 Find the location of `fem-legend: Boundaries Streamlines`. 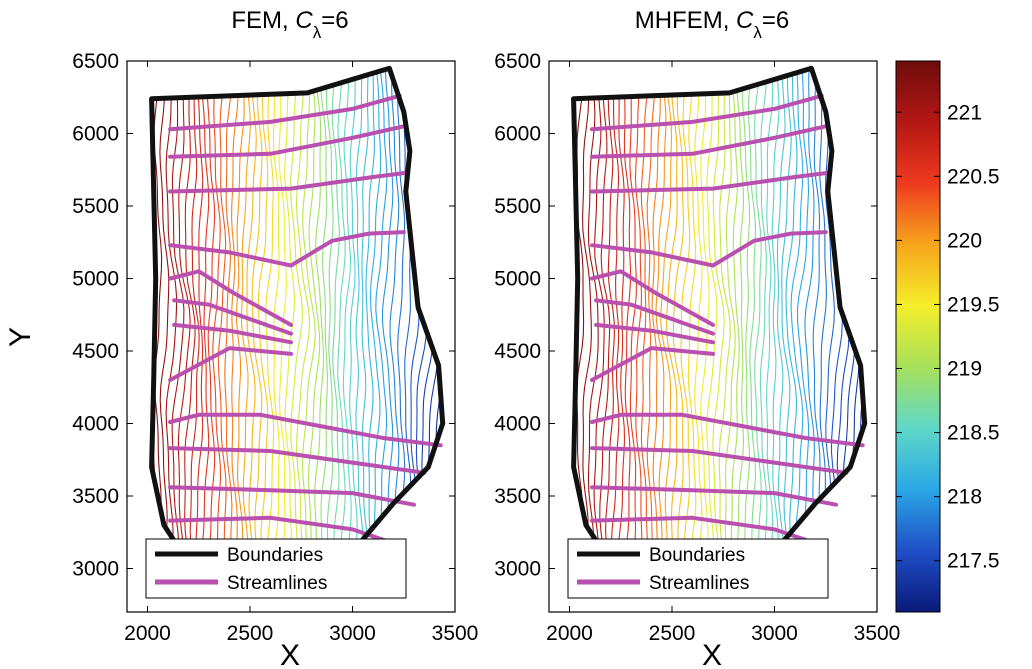

fem-legend: Boundaries Streamlines is located at coordinates (276, 568).